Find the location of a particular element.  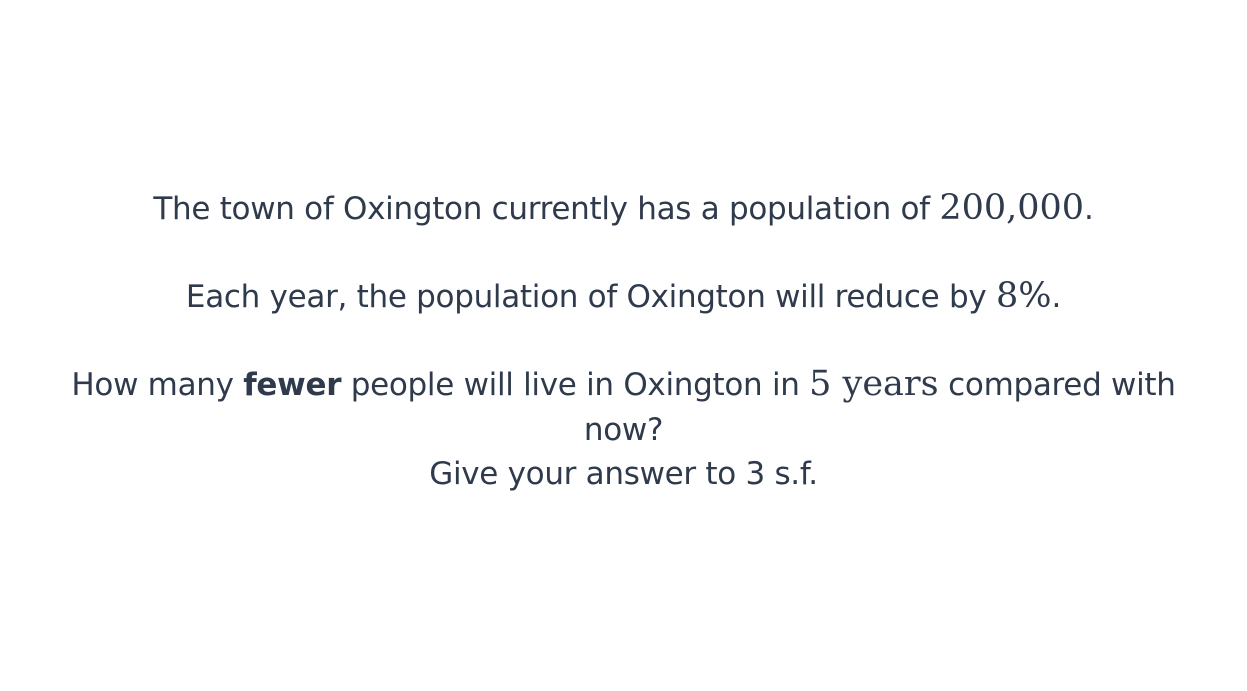

prompt-text-end: compared with is located at coordinates (1057, 385).